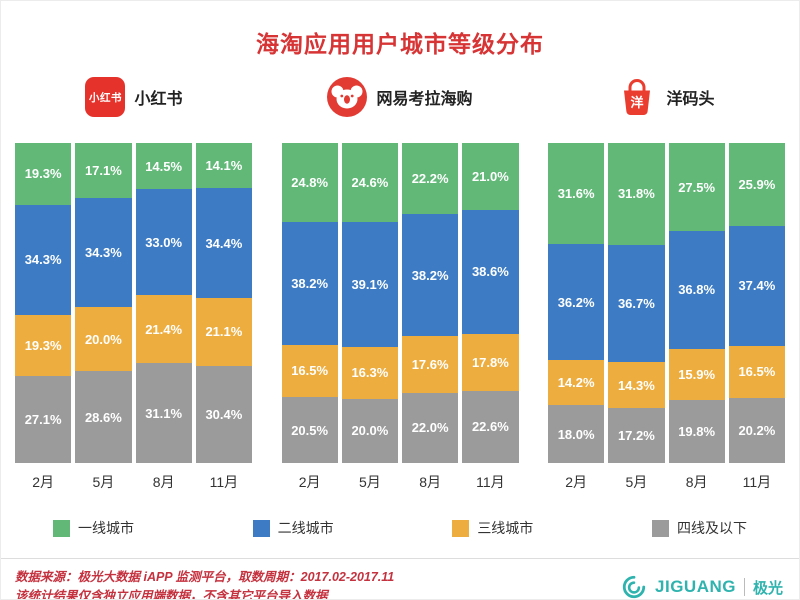 The image size is (800, 600). Describe the element at coordinates (163, 166) in the screenshot. I see `bar-segment: 14.5%` at that location.